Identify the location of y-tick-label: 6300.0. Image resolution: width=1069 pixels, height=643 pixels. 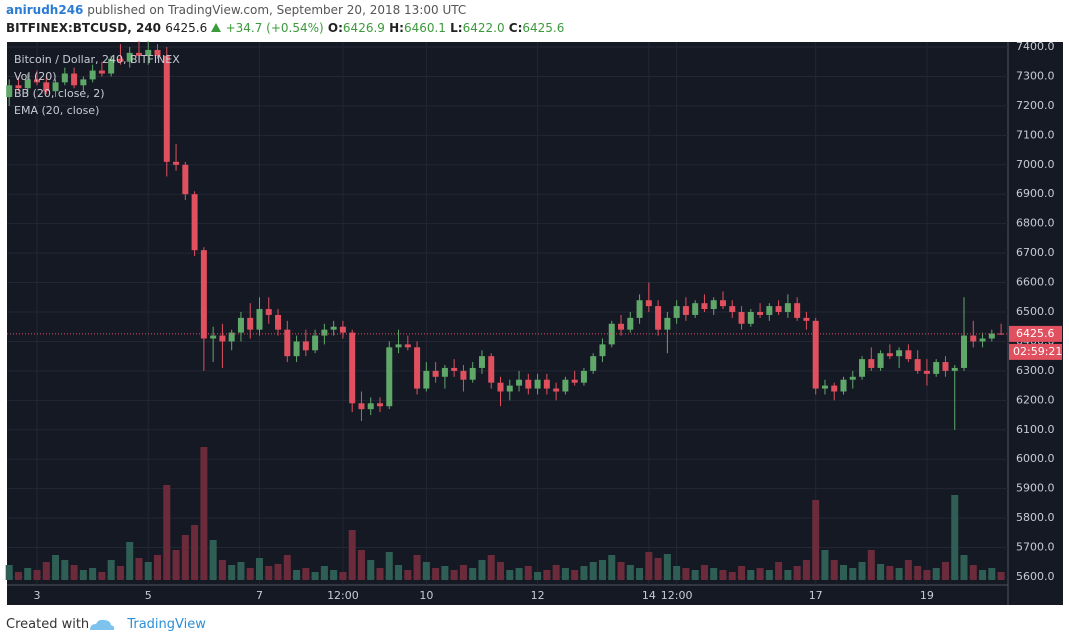
(1035, 370).